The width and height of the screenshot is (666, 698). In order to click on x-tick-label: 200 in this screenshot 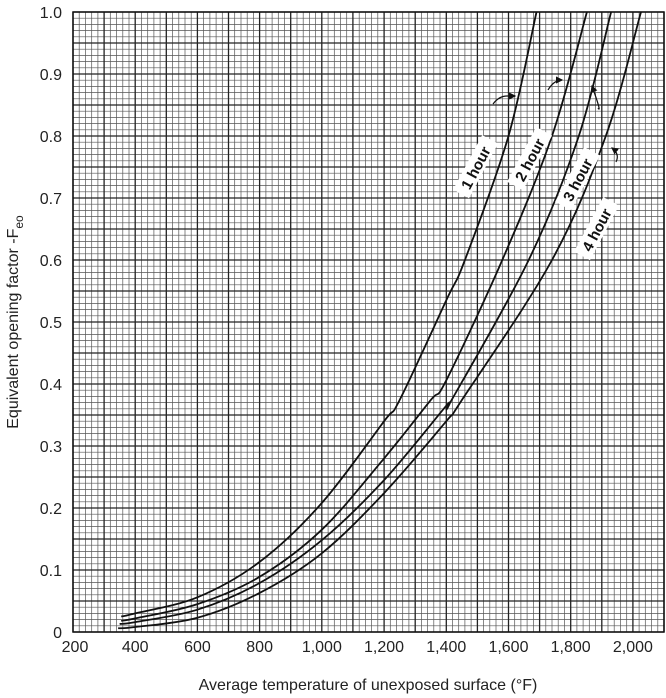, I will do `click(75, 647)`.